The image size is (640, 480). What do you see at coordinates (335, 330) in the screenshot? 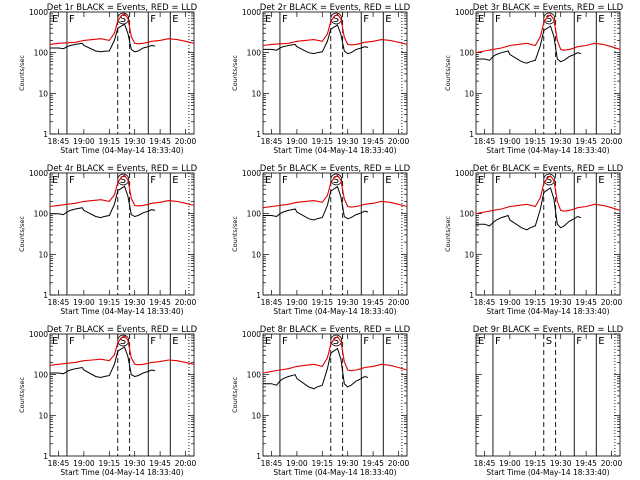
I see `chart-title: Det 8r BLACK = Events, RED = LLD` at bounding box center [335, 330].